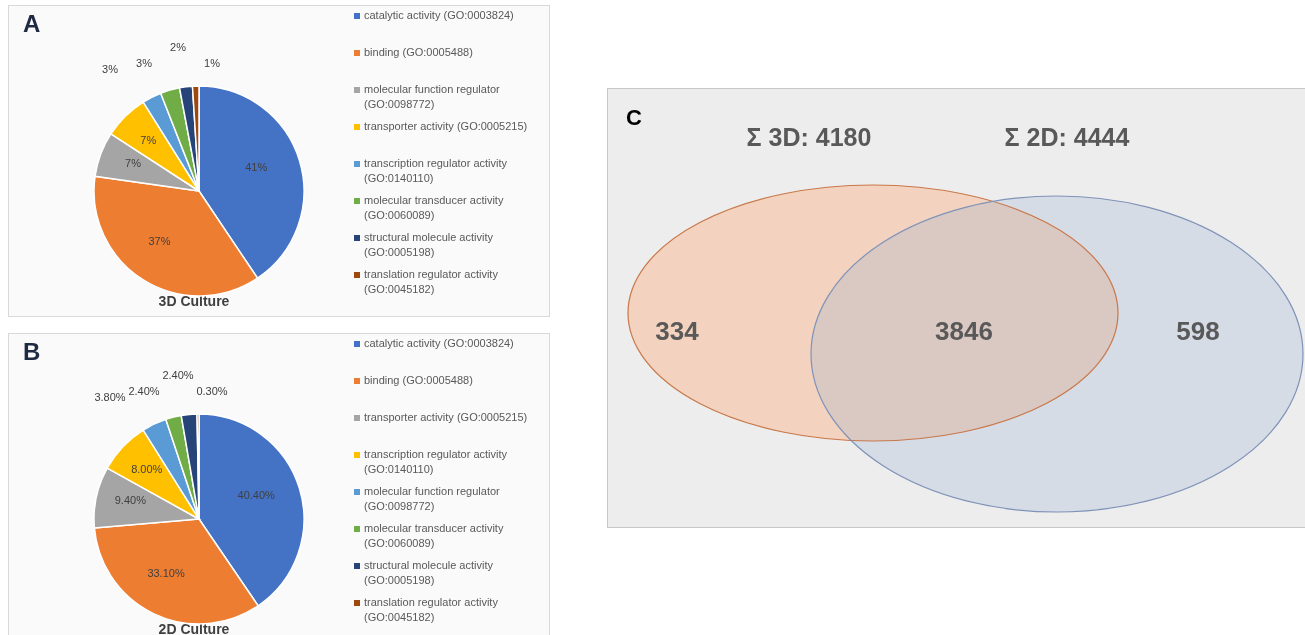 The width and height of the screenshot is (1305, 635). Describe the element at coordinates (212, 391) in the screenshot. I see `data-label: 0.30%` at that location.